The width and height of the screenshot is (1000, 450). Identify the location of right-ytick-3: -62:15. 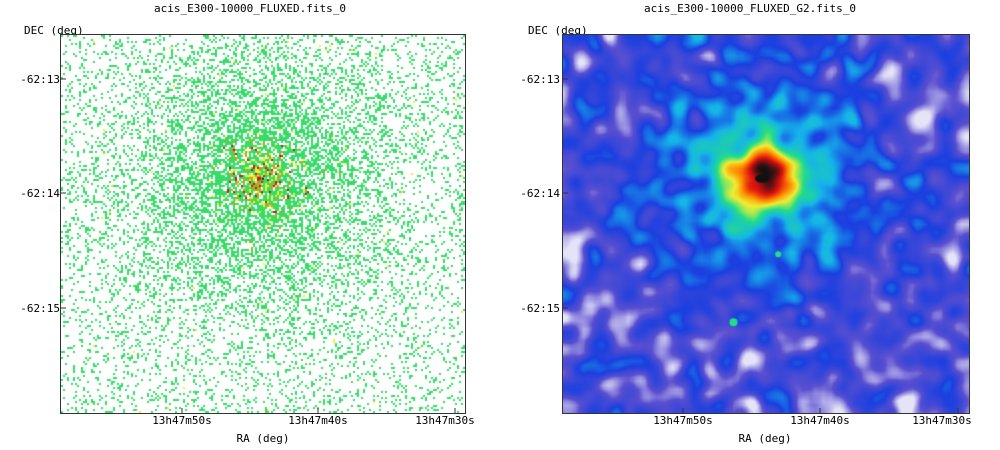
(540, 308).